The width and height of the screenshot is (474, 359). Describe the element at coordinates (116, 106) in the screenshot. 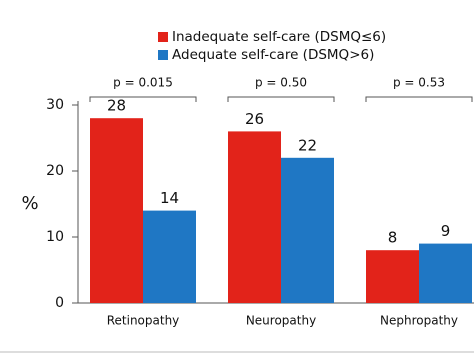

I see `data-label: 28` at that location.